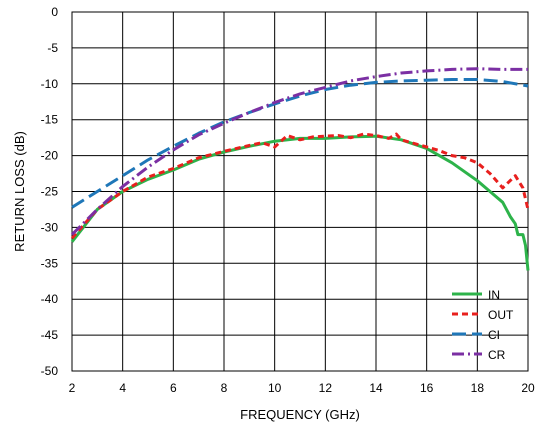  Describe the element at coordinates (427, 388) in the screenshot. I see `x-tick-label: 16` at that location.